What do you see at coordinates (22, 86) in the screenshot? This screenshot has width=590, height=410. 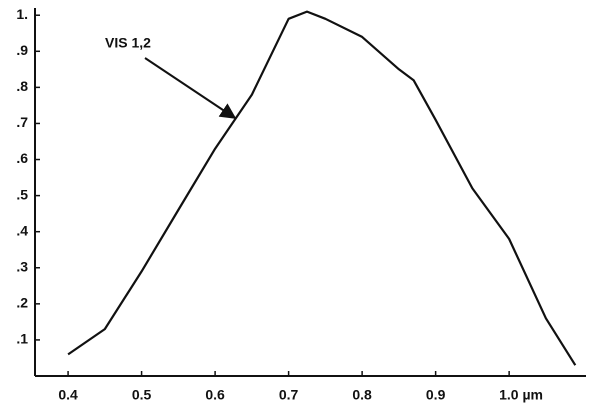 I see `y-tick-label: .8` at bounding box center [22, 86].